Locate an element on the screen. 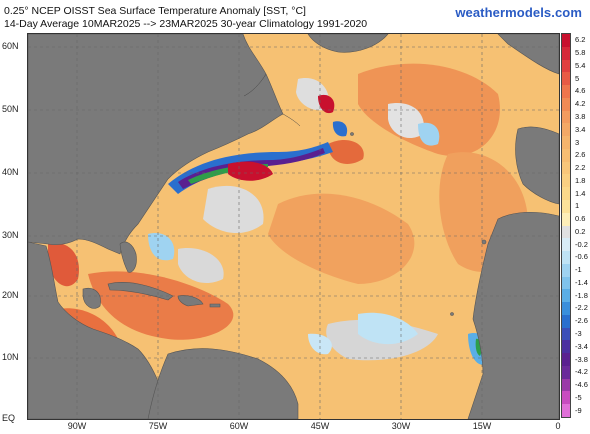 The image size is (590, 434). central-america-landmass is located at coordinates (98, 330).